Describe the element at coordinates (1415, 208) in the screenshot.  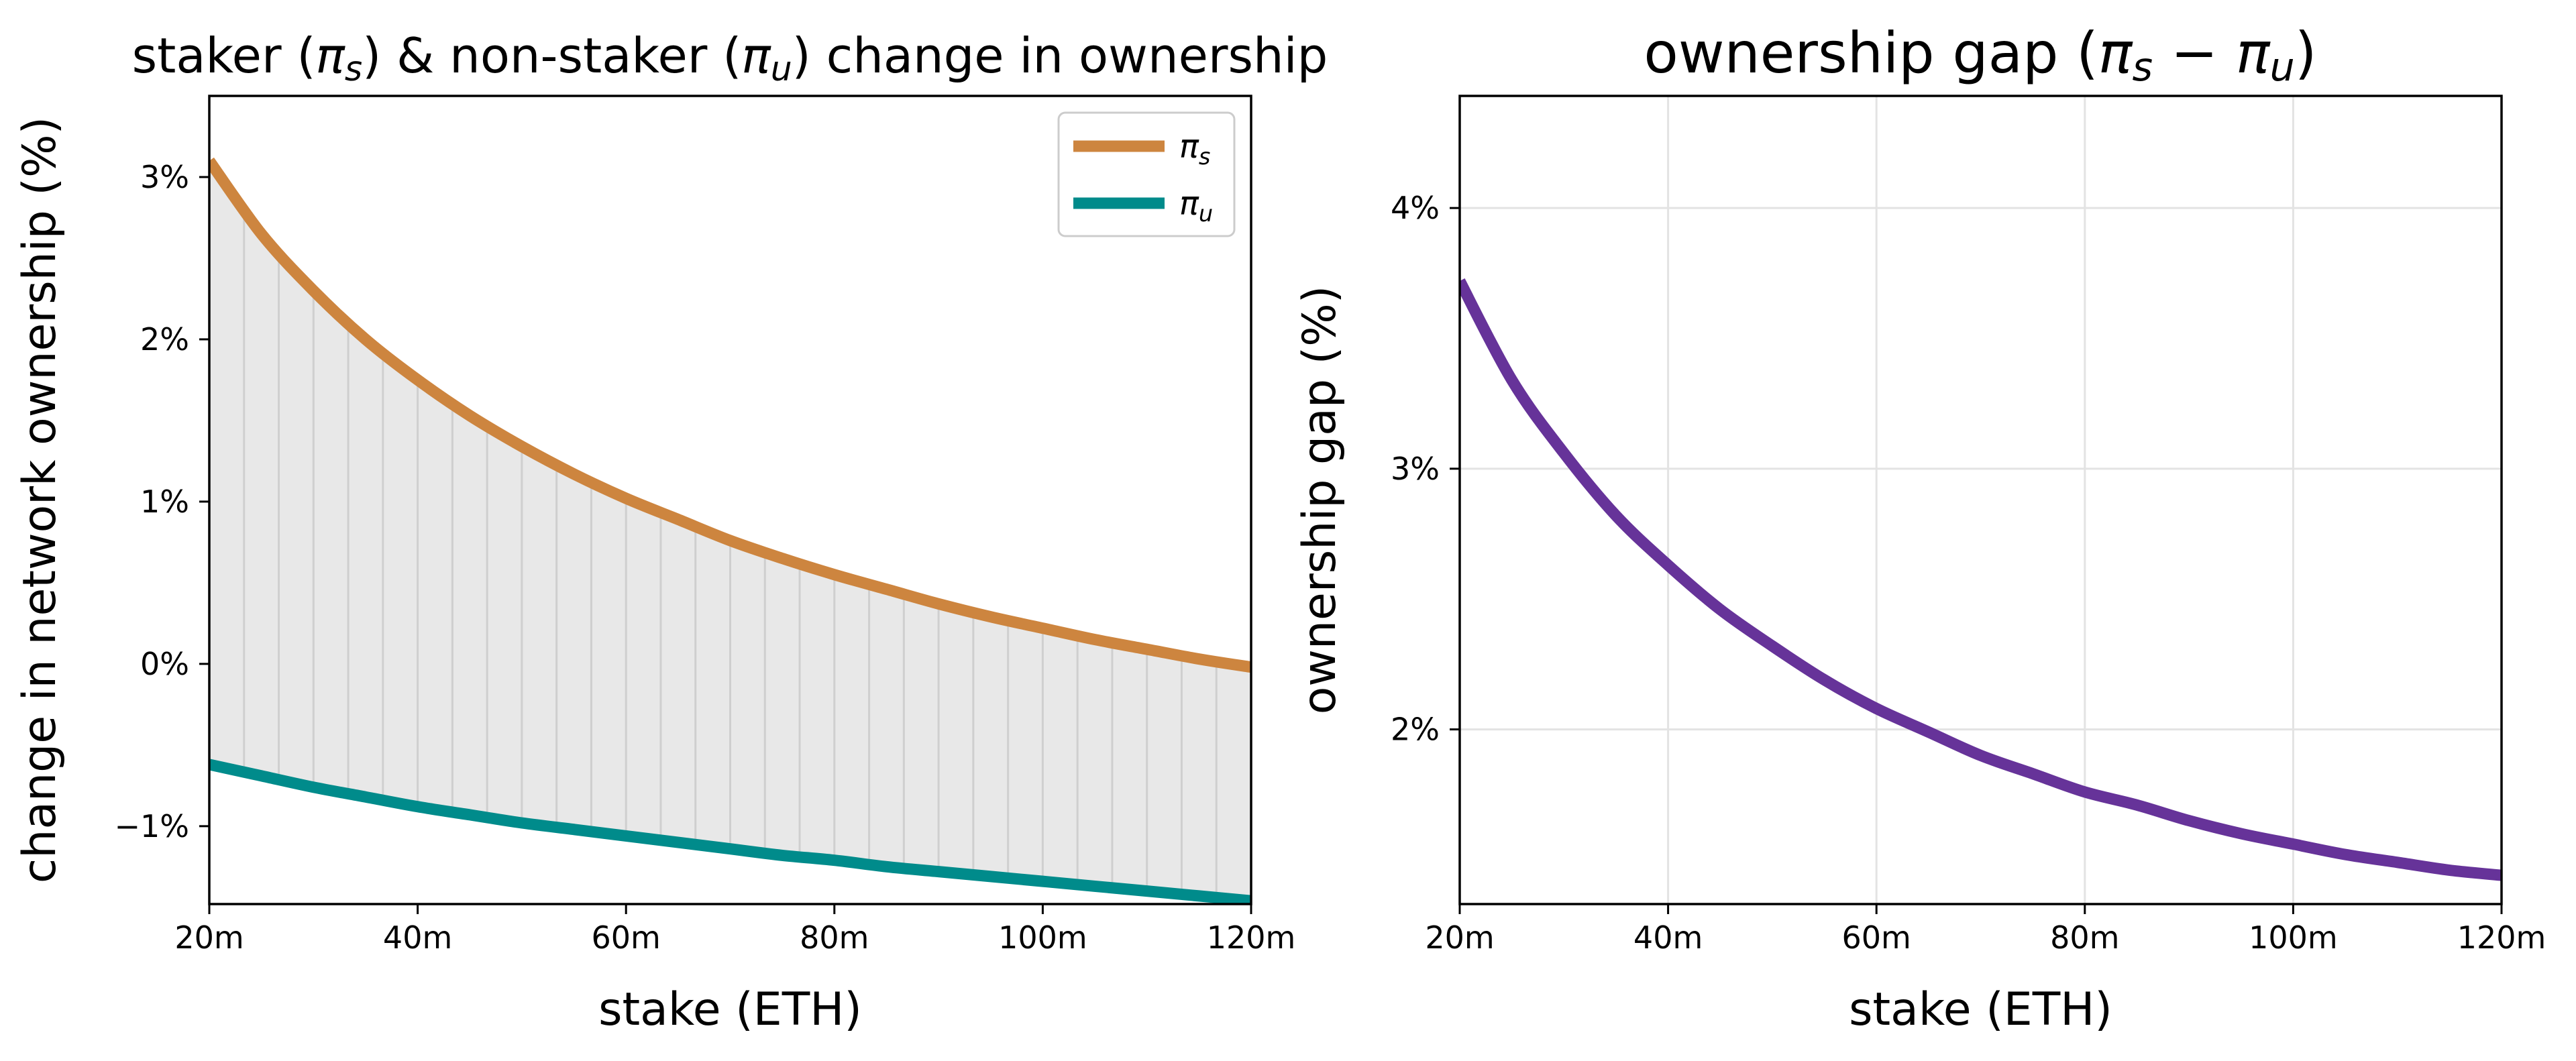
I see `y-tick-label: 4%` at that location.